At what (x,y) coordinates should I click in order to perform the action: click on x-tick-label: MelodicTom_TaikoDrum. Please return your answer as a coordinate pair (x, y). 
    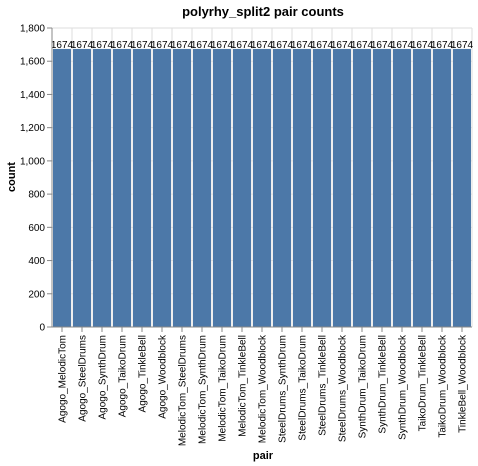
    Looking at the image, I should click on (223, 388).